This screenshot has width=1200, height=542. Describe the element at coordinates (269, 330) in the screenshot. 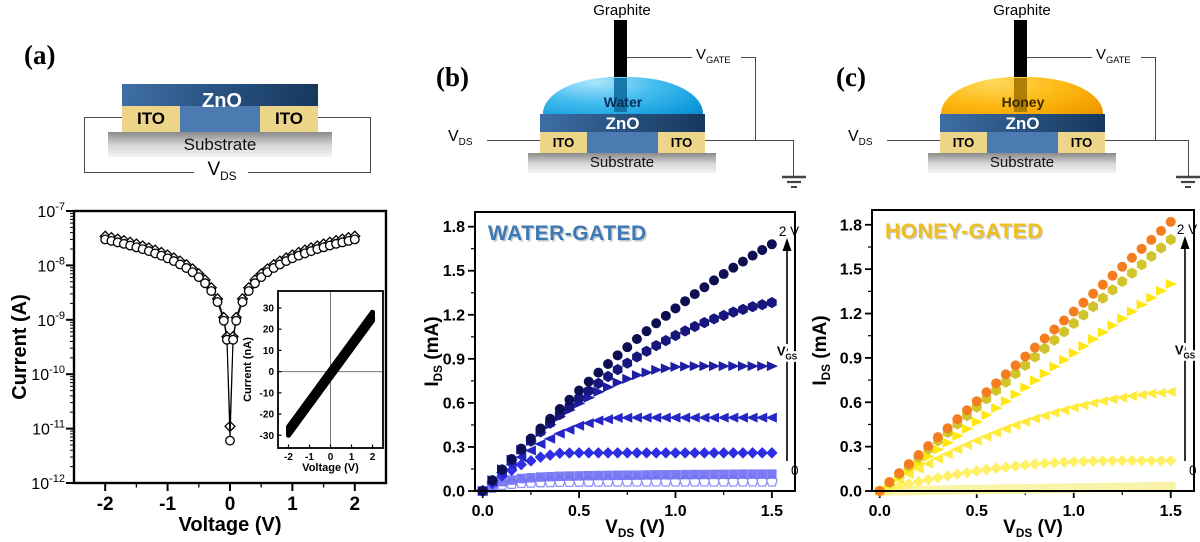

I see `svg-text: 20` at that location.